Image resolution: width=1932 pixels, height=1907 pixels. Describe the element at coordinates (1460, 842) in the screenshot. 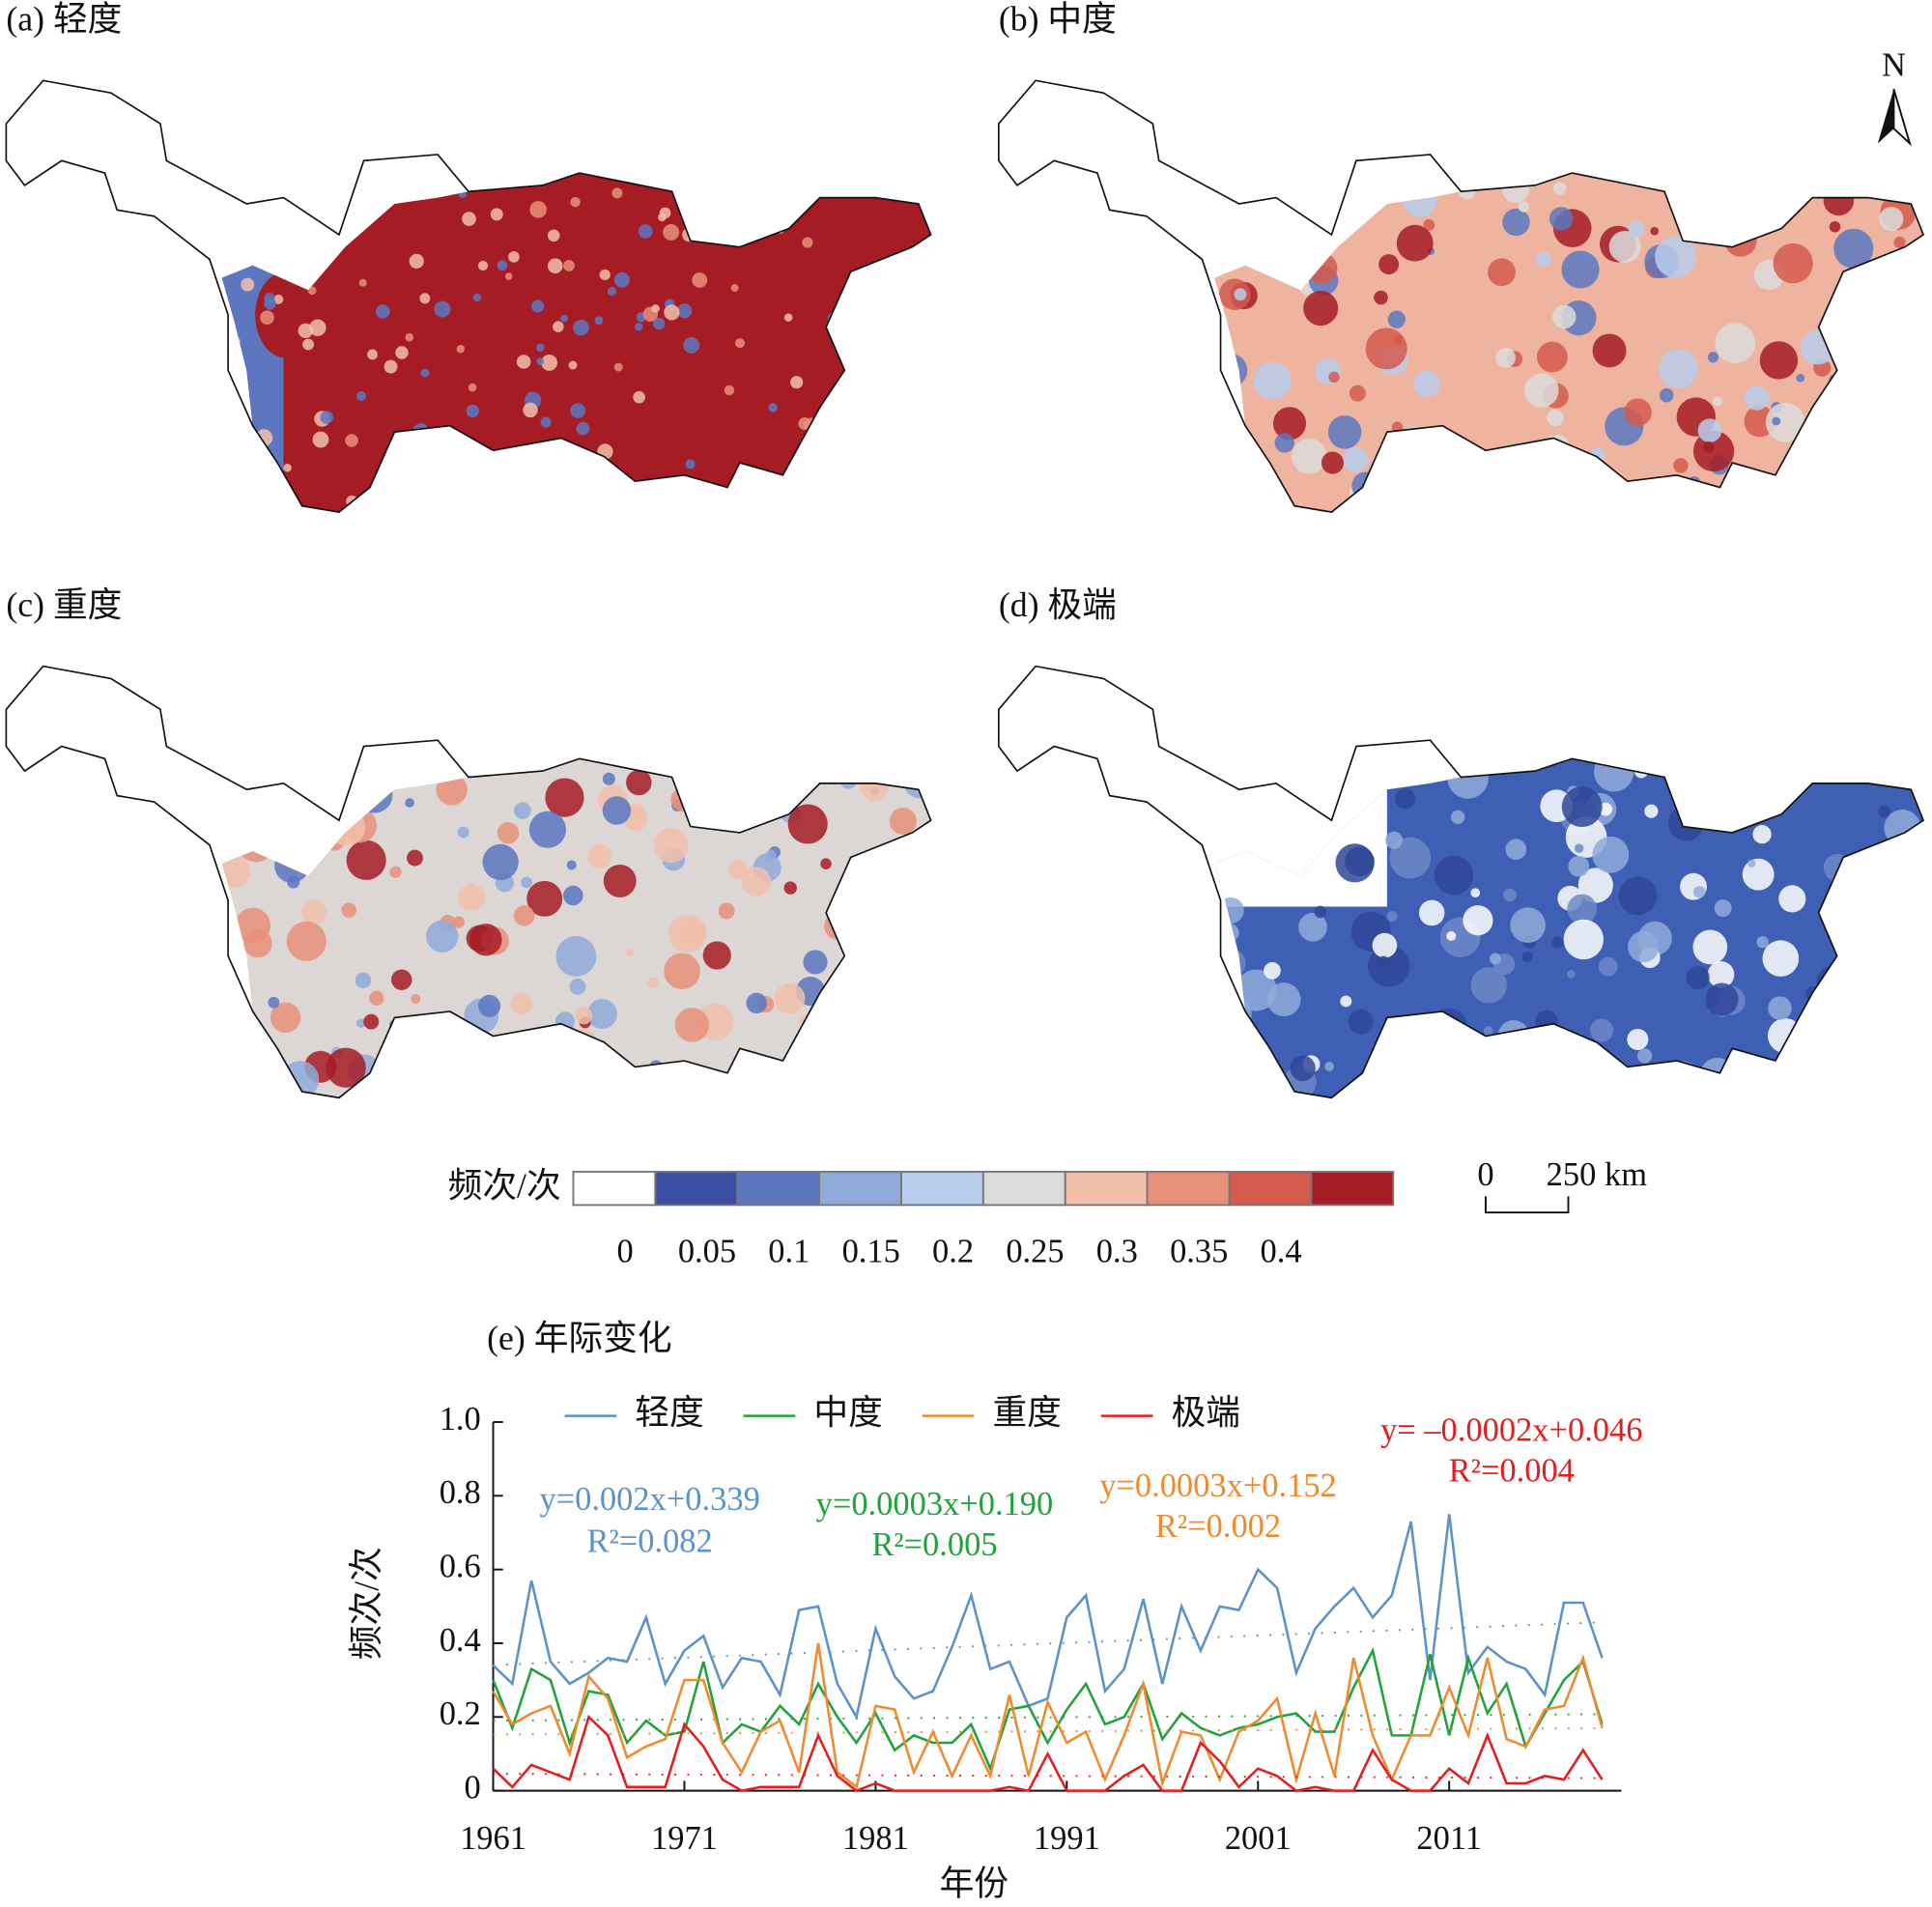

I see `map-panel: (d) 极端` at that location.